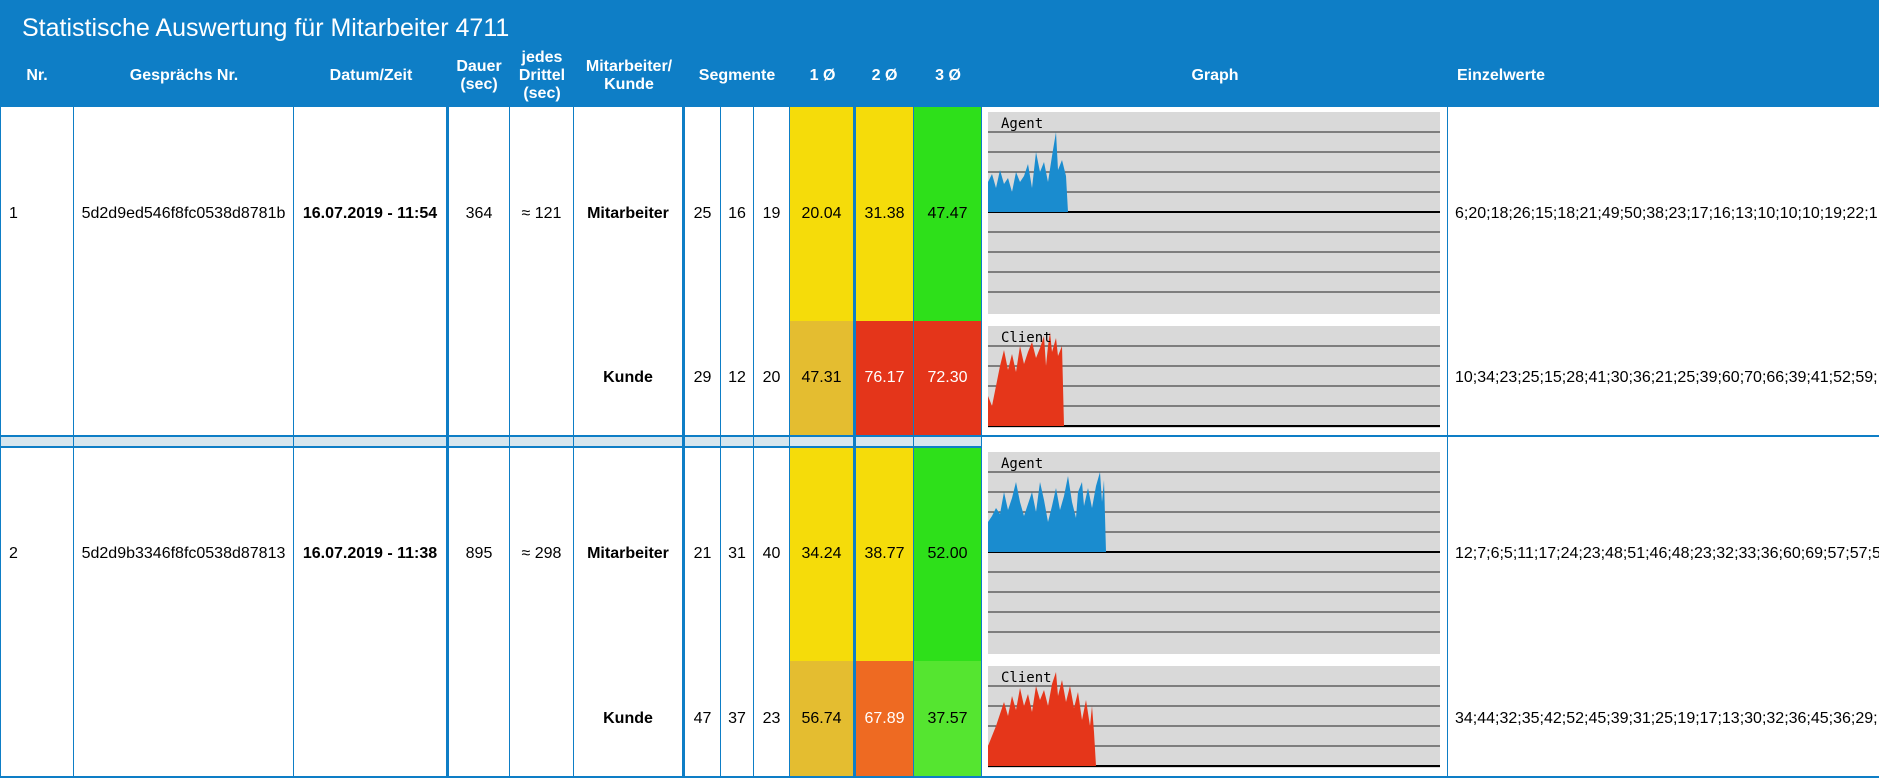  Describe the element at coordinates (702, 553) in the screenshot. I see `cell-segment: 21` at that location.